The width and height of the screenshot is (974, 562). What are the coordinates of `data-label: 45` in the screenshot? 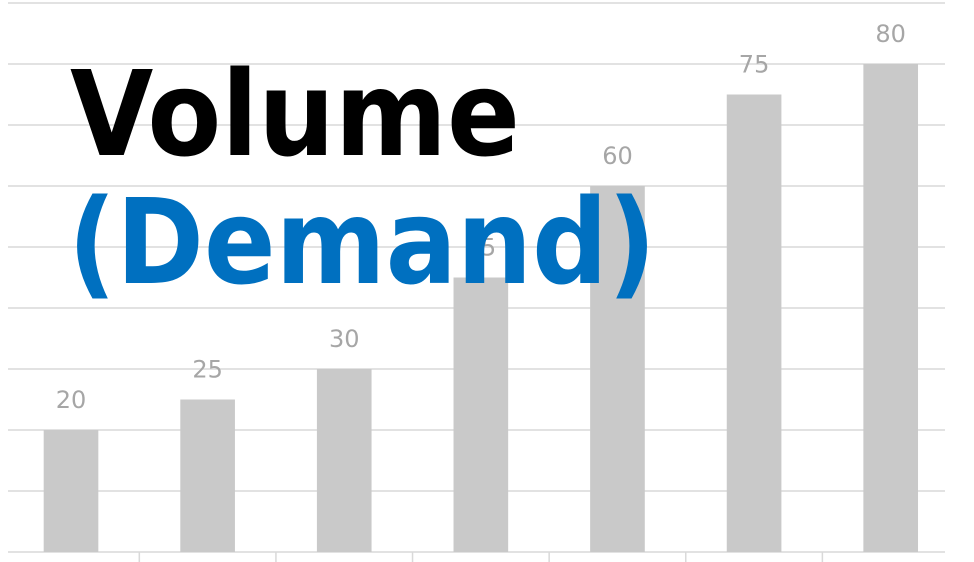 It's located at (481, 248).